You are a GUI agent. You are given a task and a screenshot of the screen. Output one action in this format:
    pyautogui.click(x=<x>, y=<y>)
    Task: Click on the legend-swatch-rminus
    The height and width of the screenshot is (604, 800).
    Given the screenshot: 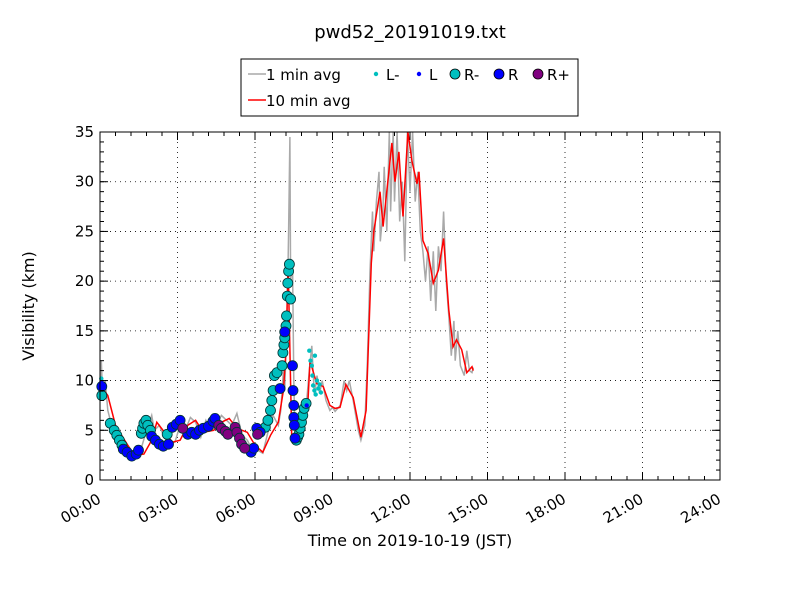 What is the action you would take?
    pyautogui.click(x=455, y=74)
    